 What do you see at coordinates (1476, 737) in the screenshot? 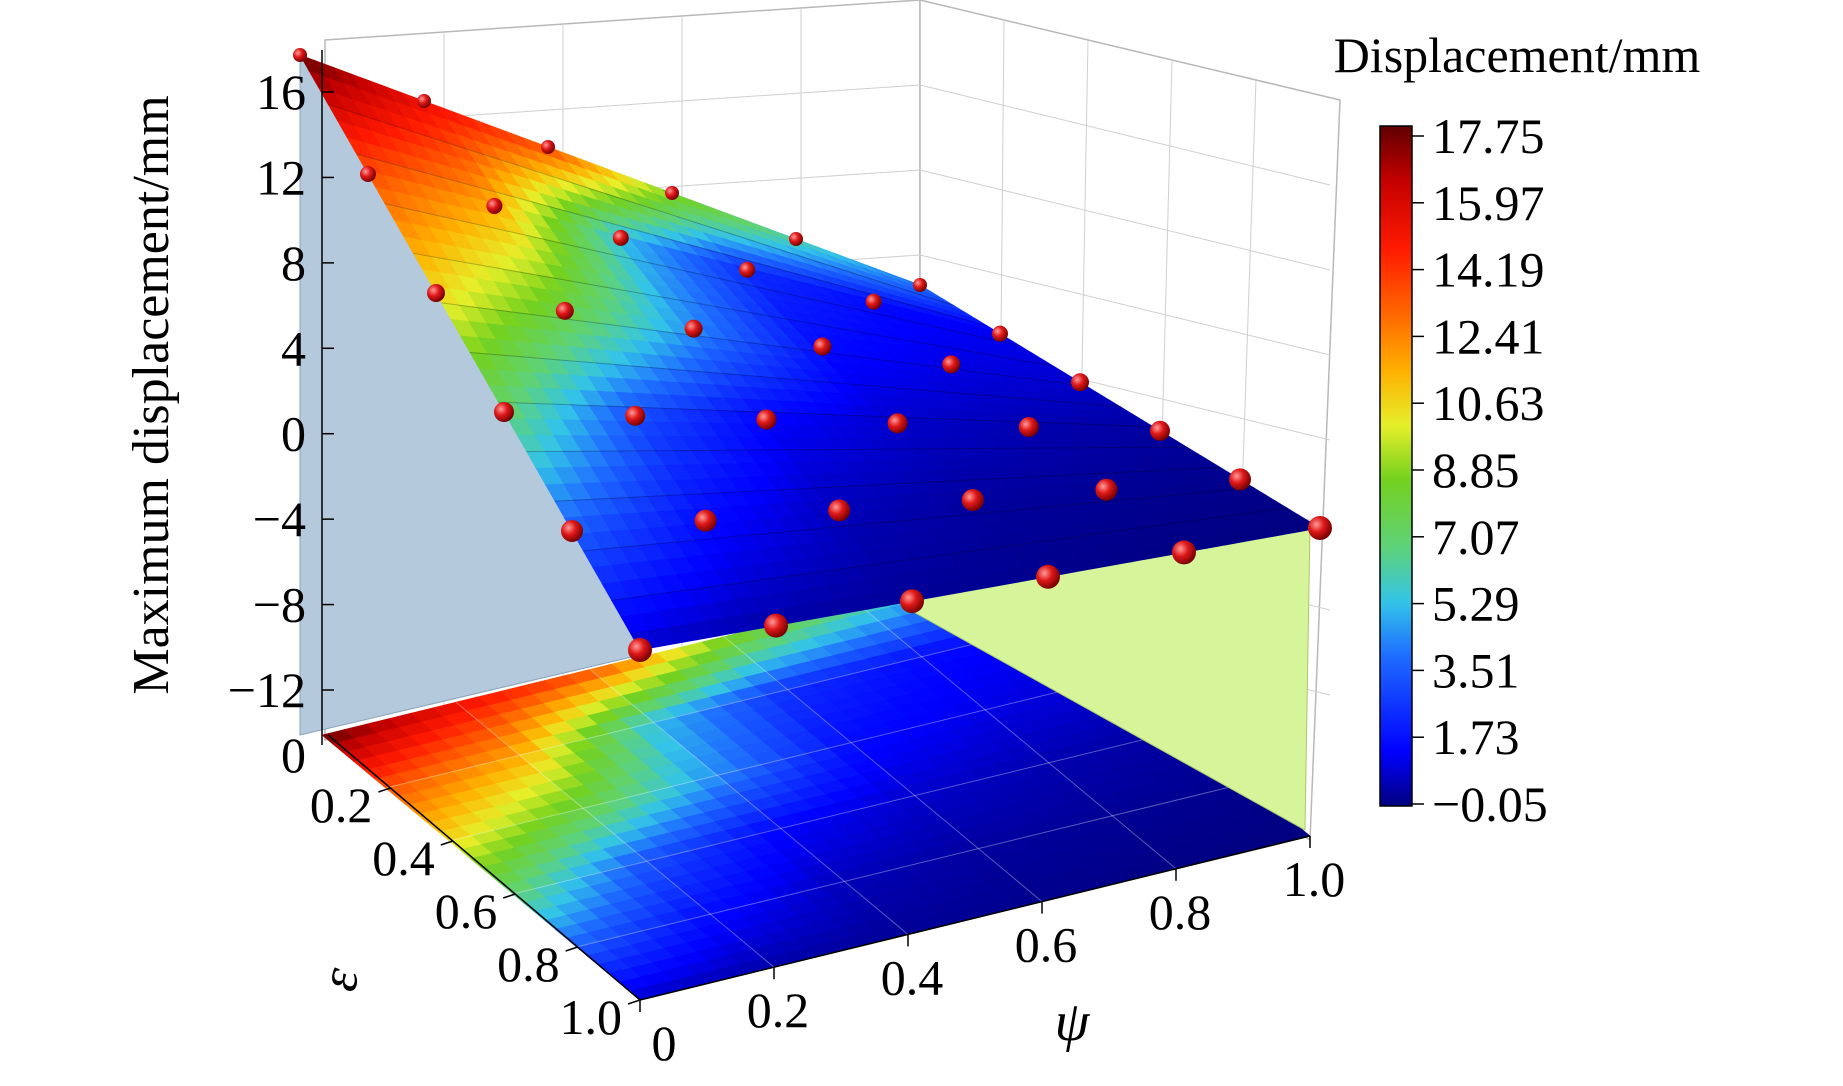
I see `colorbar-tick-label: 1.73` at bounding box center [1476, 737].